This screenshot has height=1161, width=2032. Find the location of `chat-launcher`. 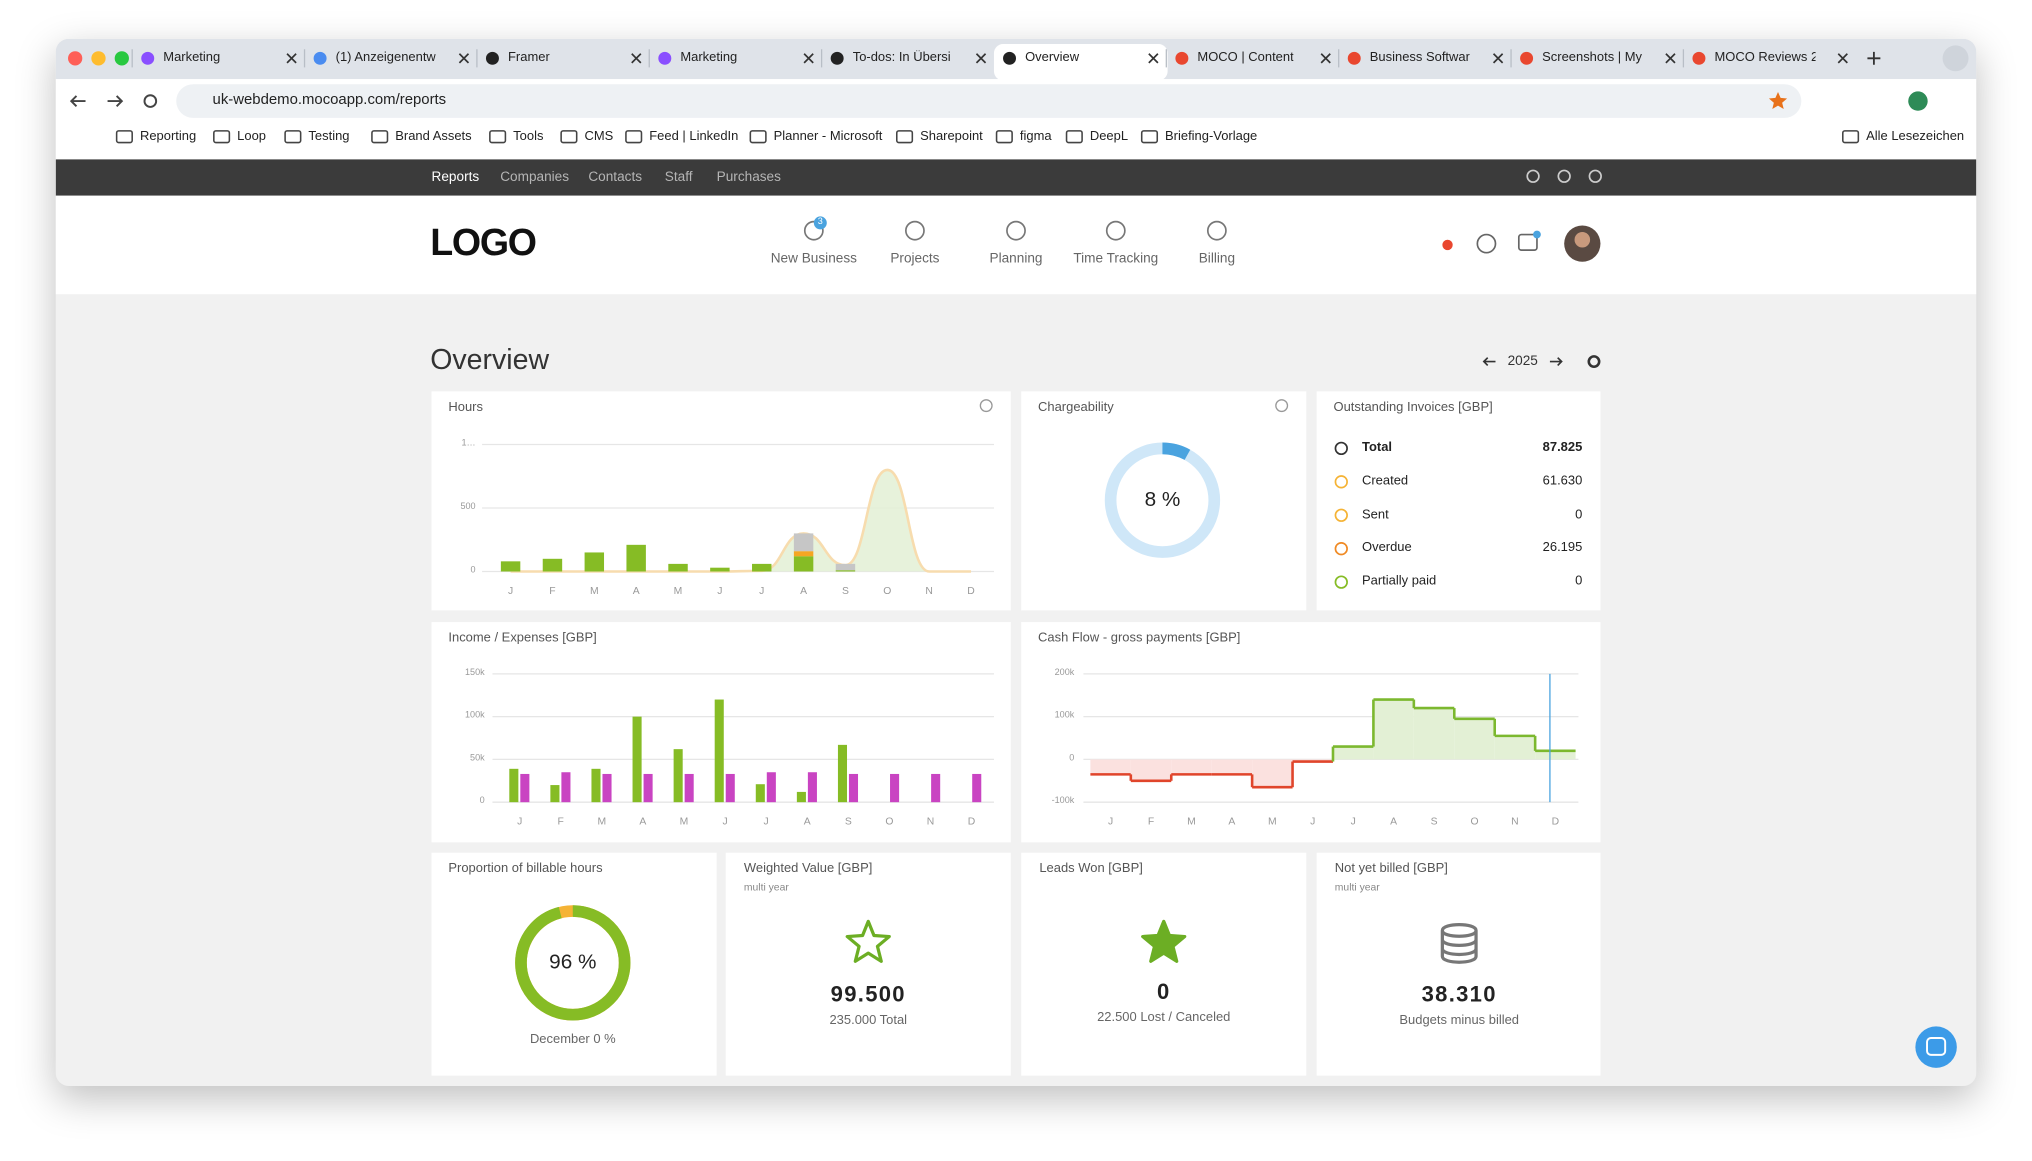

chat-launcher is located at coordinates (1936, 1047).